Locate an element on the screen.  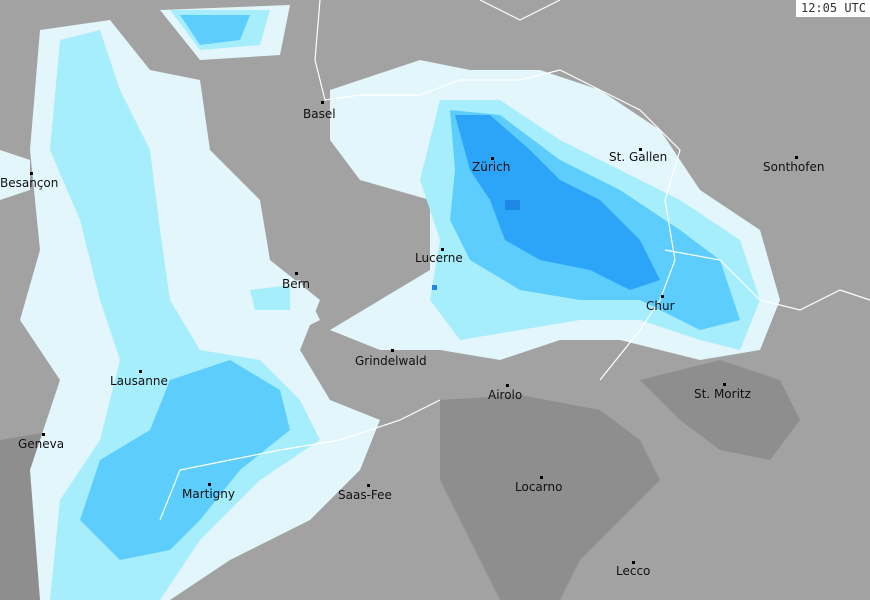
city-label-lecco: Lecco is located at coordinates (633, 571).